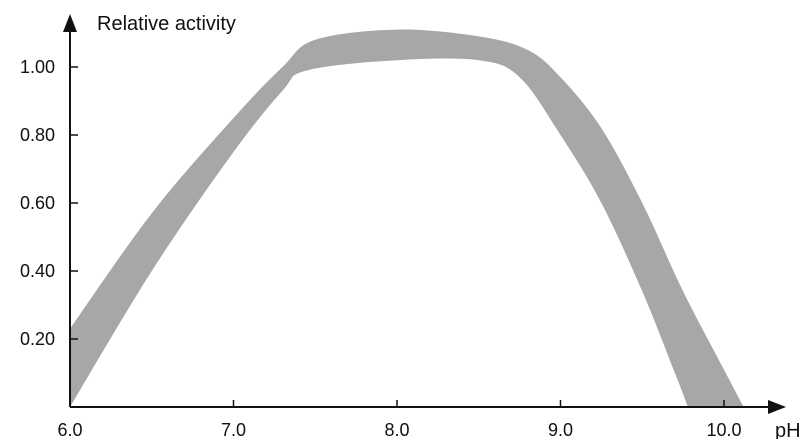 This screenshot has width=808, height=439. What do you see at coordinates (560, 429) in the screenshot?
I see `x-tick-label: 9.0` at bounding box center [560, 429].